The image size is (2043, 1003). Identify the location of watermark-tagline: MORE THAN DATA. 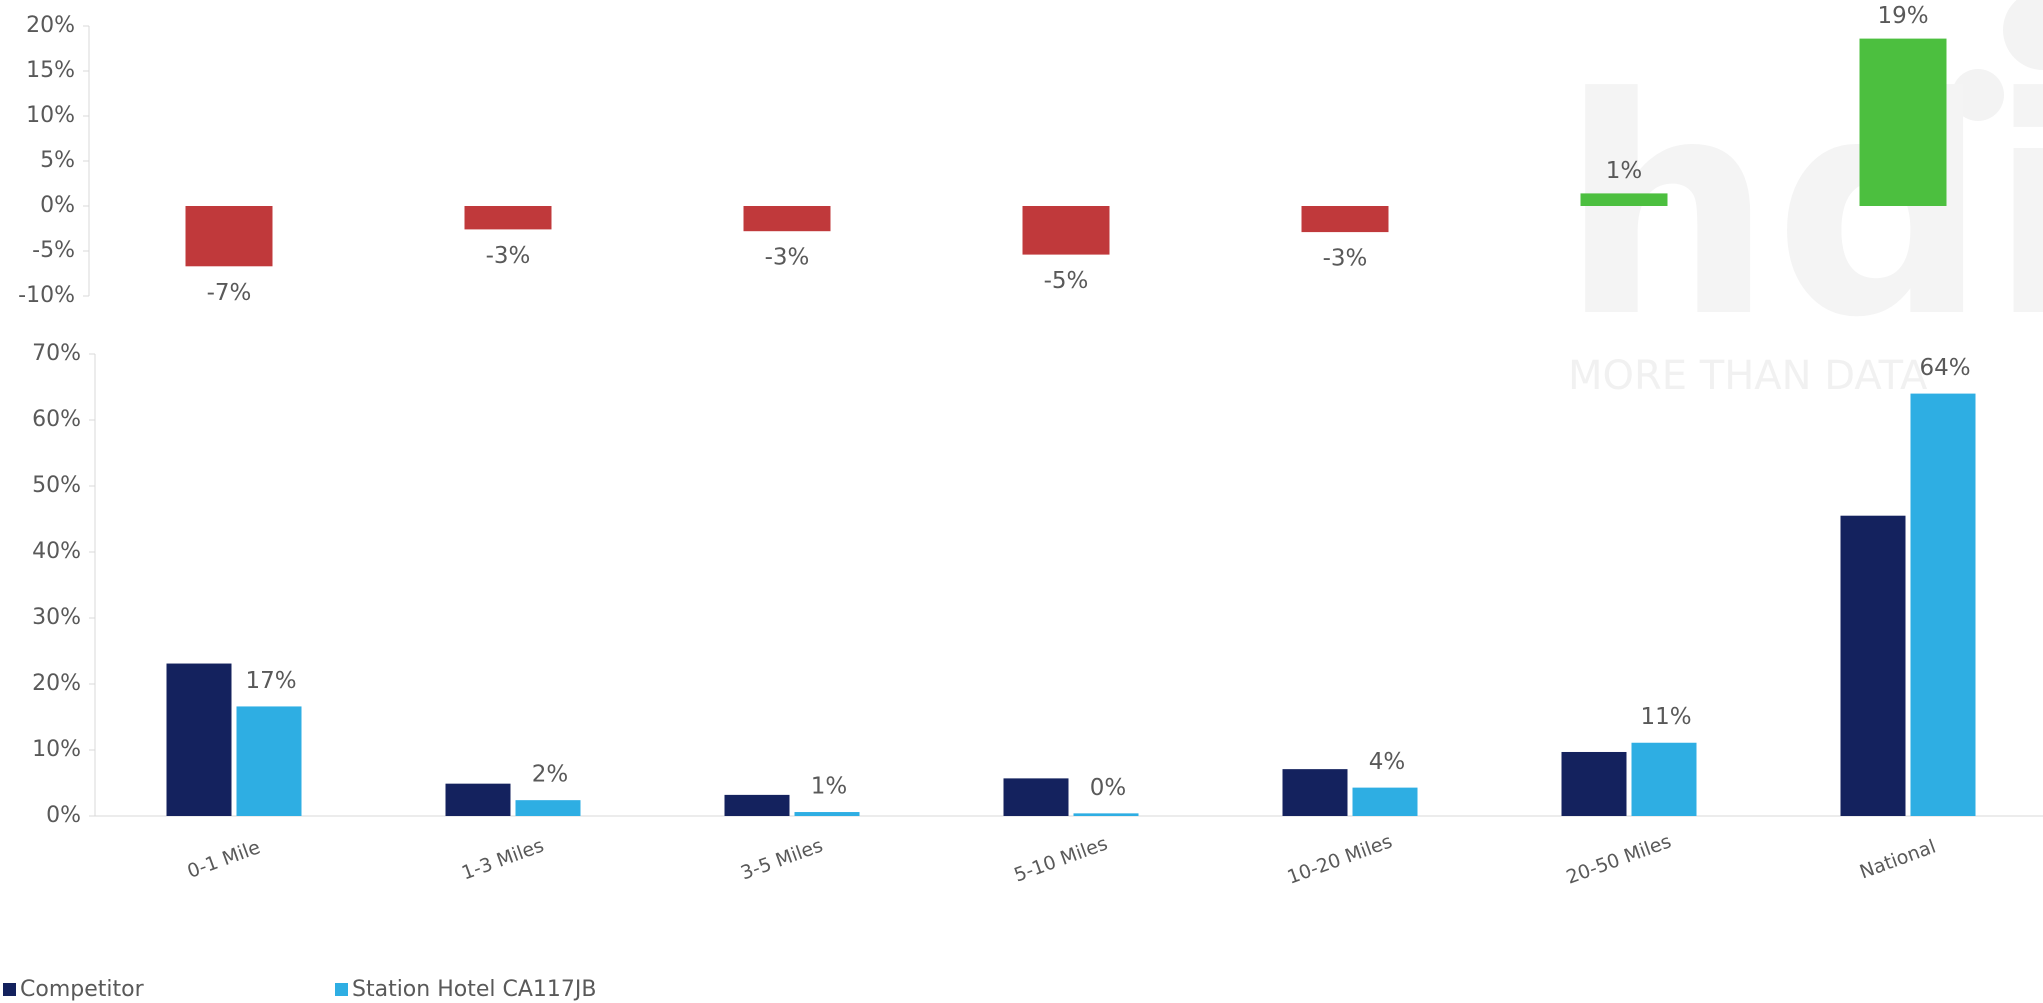
(1748, 376).